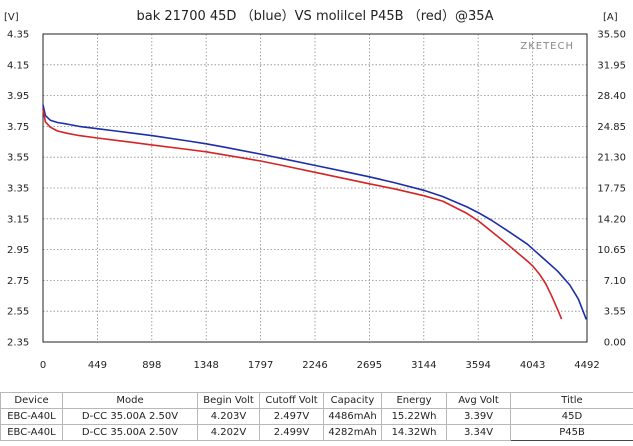  What do you see at coordinates (18, 35) in the screenshot?
I see `y-tick-label: 4.35` at bounding box center [18, 35].